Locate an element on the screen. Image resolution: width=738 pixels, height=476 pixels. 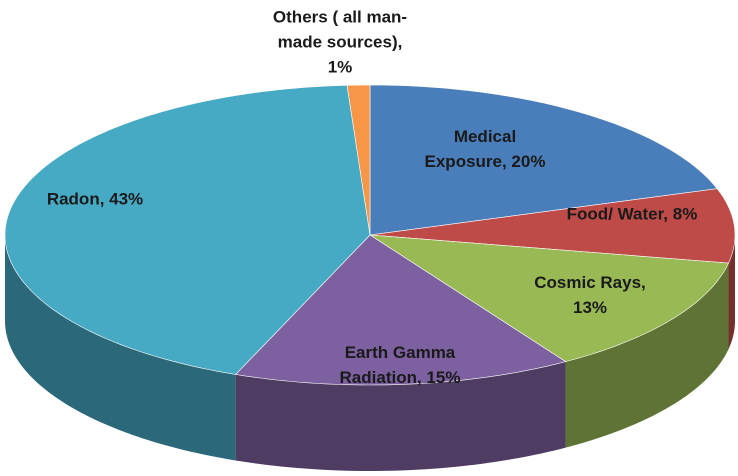
data-label: Others ( all man- is located at coordinates (340, 16).